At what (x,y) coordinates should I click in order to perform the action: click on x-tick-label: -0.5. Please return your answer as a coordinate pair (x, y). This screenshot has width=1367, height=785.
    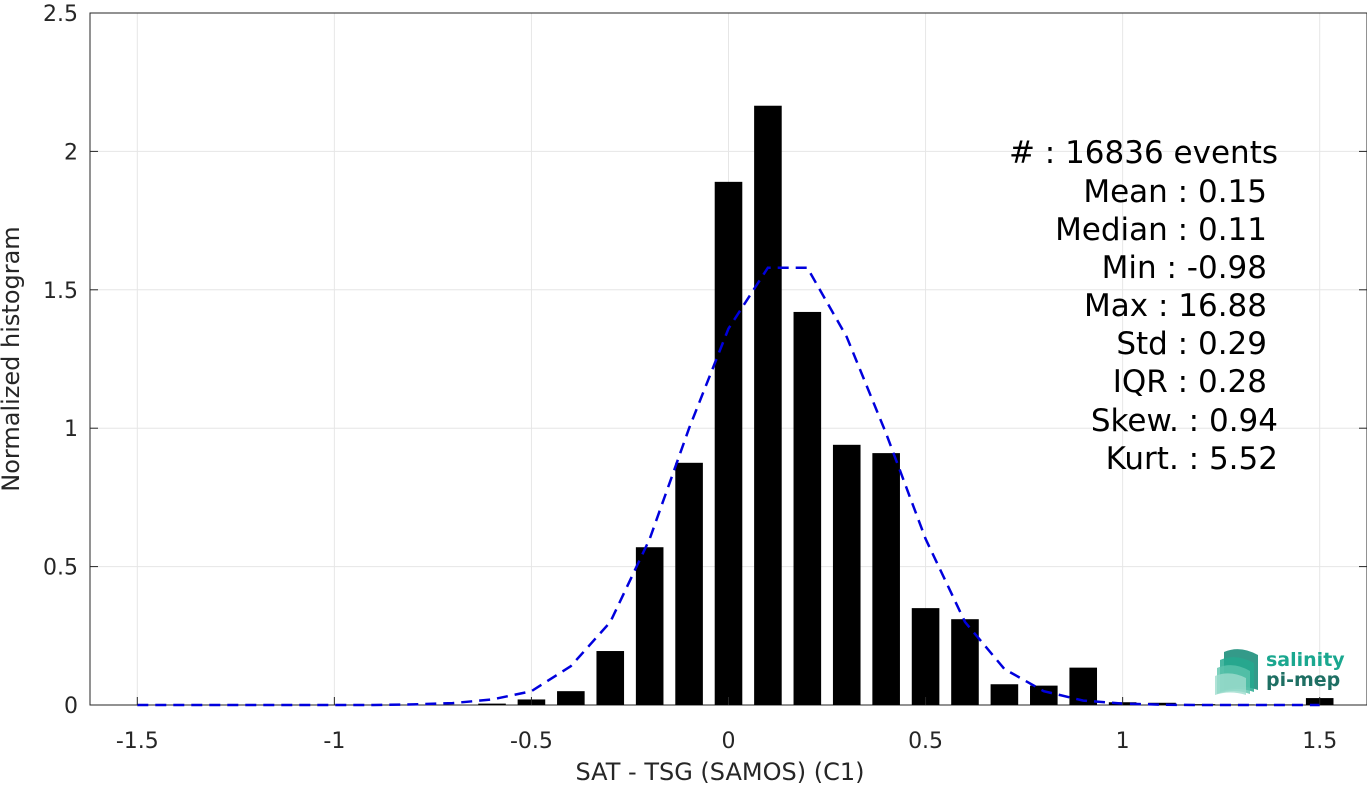
    Looking at the image, I should click on (531, 741).